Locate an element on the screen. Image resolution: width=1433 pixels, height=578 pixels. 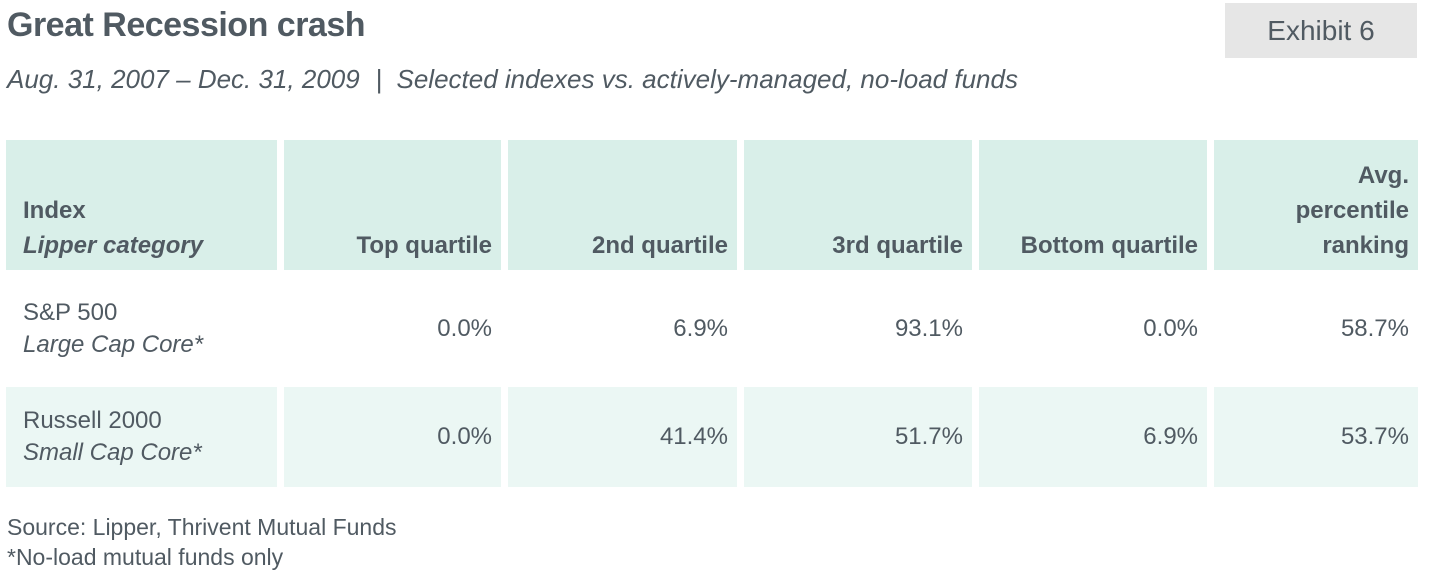
page-title: Great Recession crash is located at coordinates (186, 25).